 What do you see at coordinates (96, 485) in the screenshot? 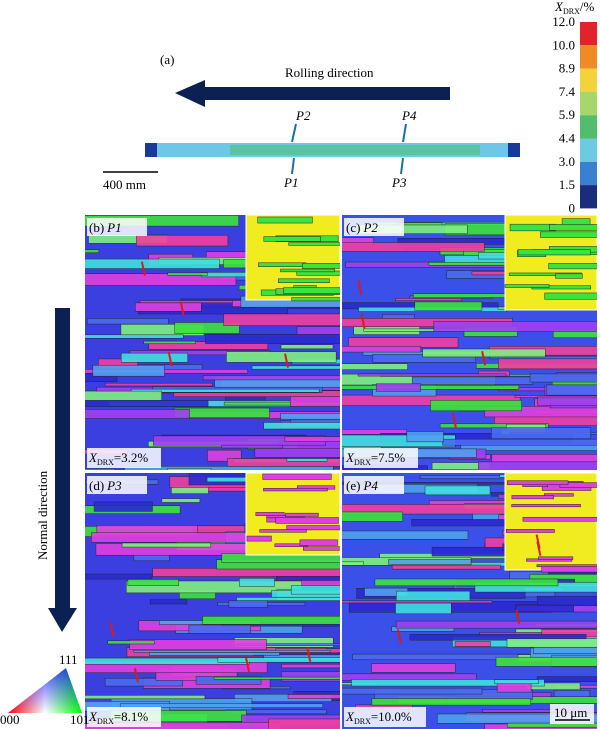
I see `panel-letter: (d)` at bounding box center [96, 485].